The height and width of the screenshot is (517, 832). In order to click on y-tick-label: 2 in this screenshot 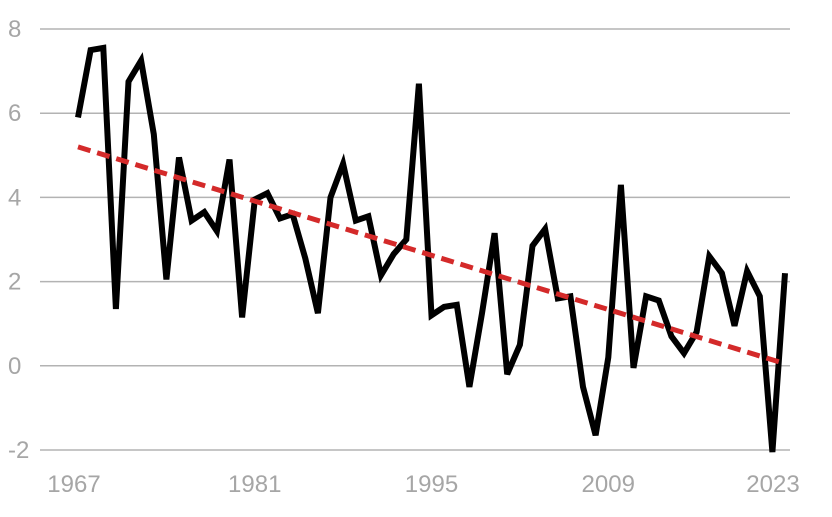, I will do `click(14, 282)`.